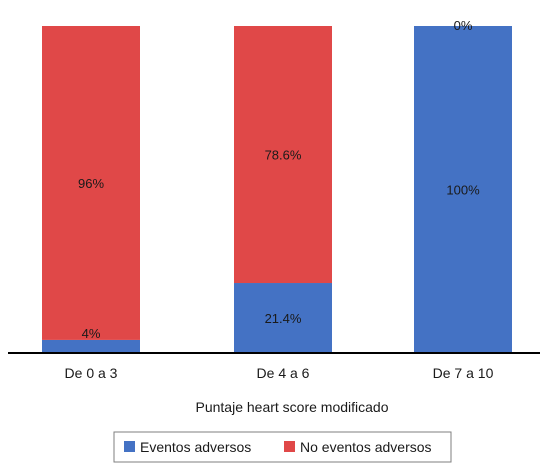 This screenshot has width=548, height=470. I want to click on category-labels-group: De 0 a 3 De 4 a 6 De 7 a 10, so click(279, 373).